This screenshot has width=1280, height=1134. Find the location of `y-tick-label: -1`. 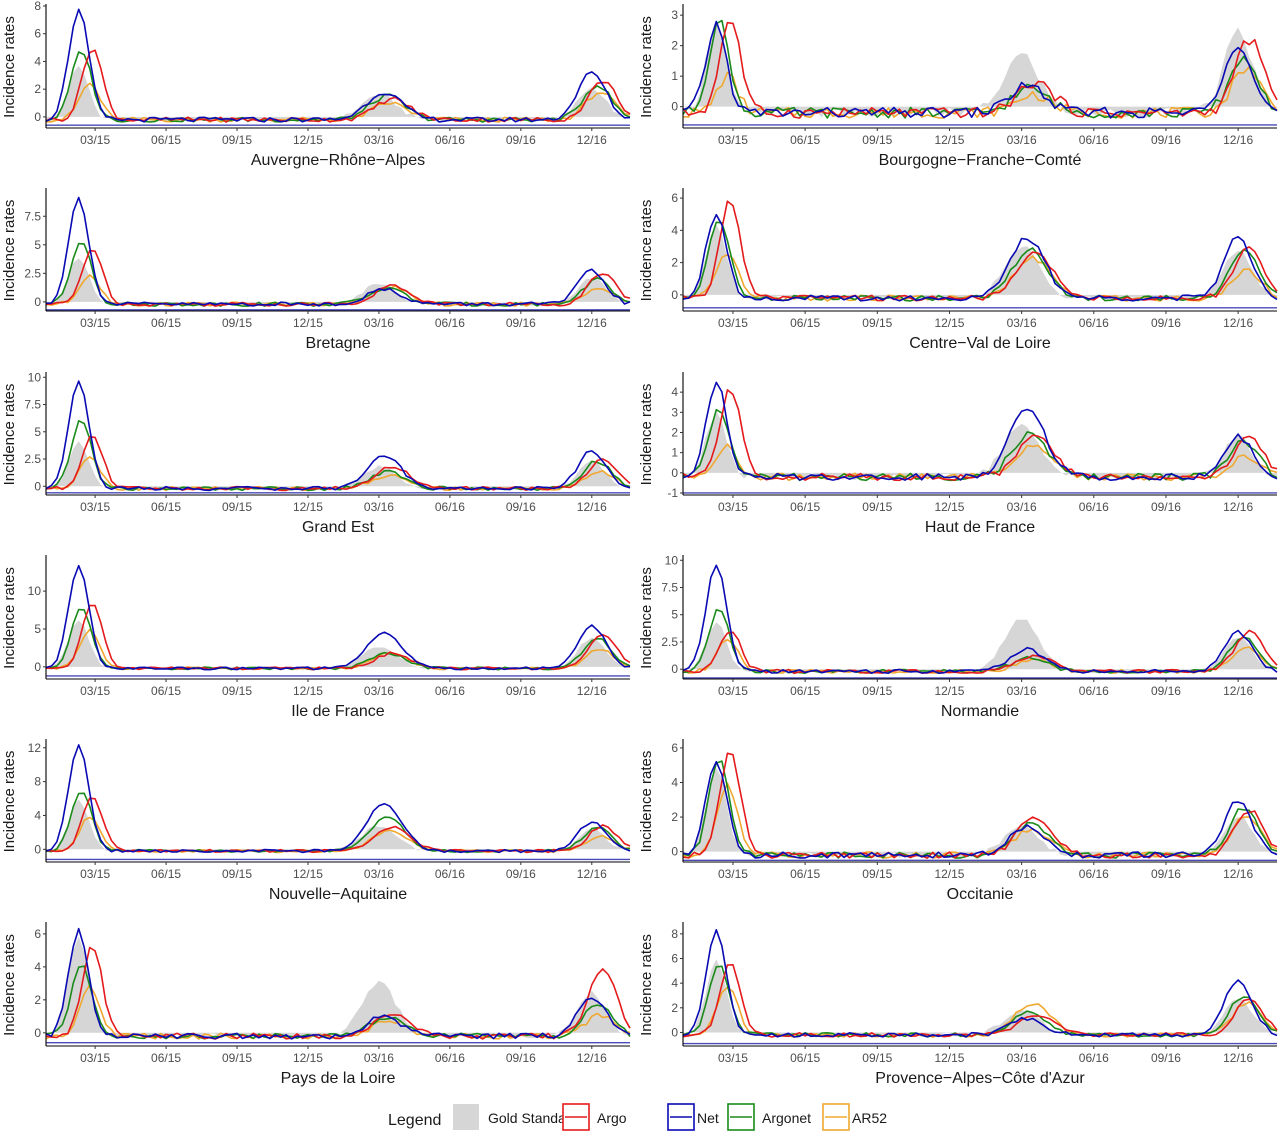

y-tick-label: -1 is located at coordinates (672, 493).